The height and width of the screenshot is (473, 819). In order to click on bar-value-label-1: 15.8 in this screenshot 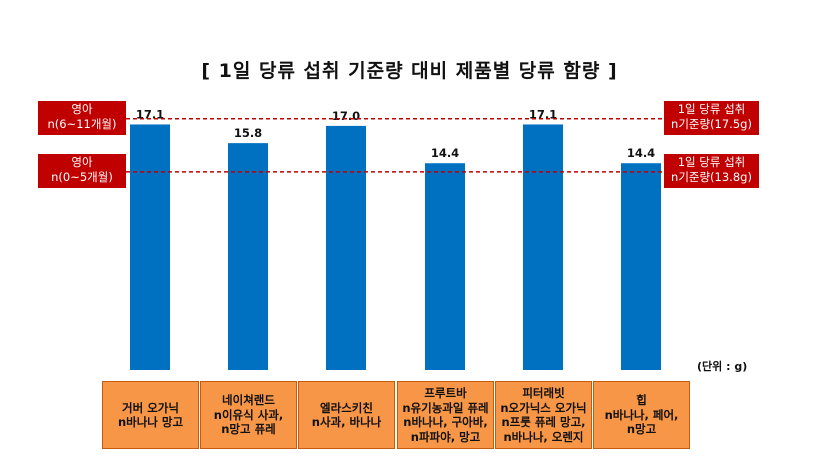, I will do `click(248, 133)`.